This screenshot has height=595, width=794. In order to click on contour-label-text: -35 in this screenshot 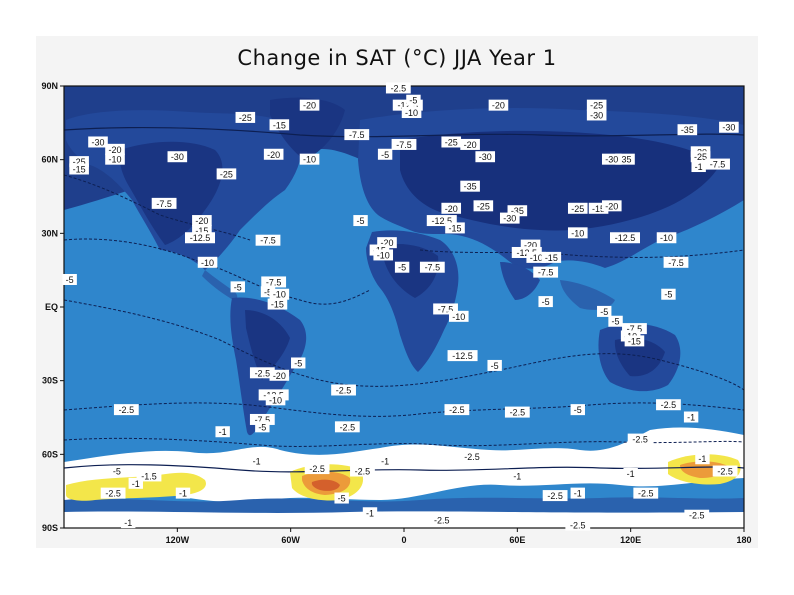, I will do `click(517, 211)`.